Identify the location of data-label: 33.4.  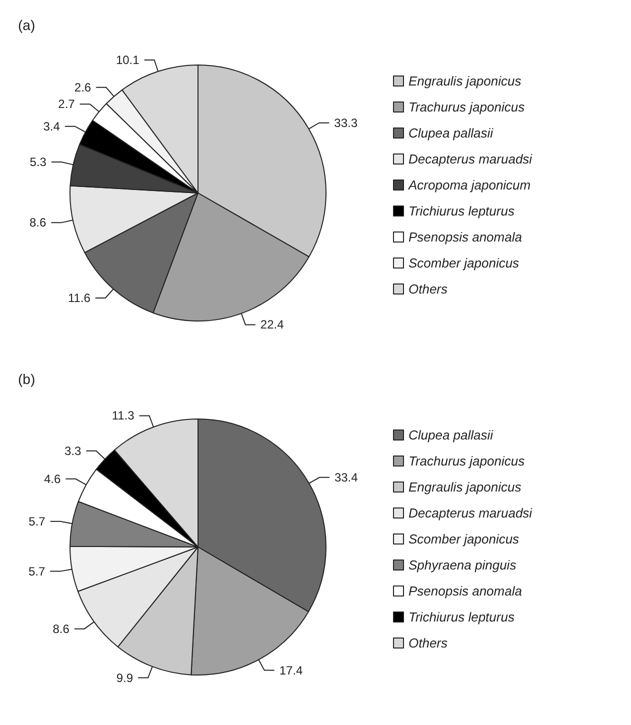
(346, 477).